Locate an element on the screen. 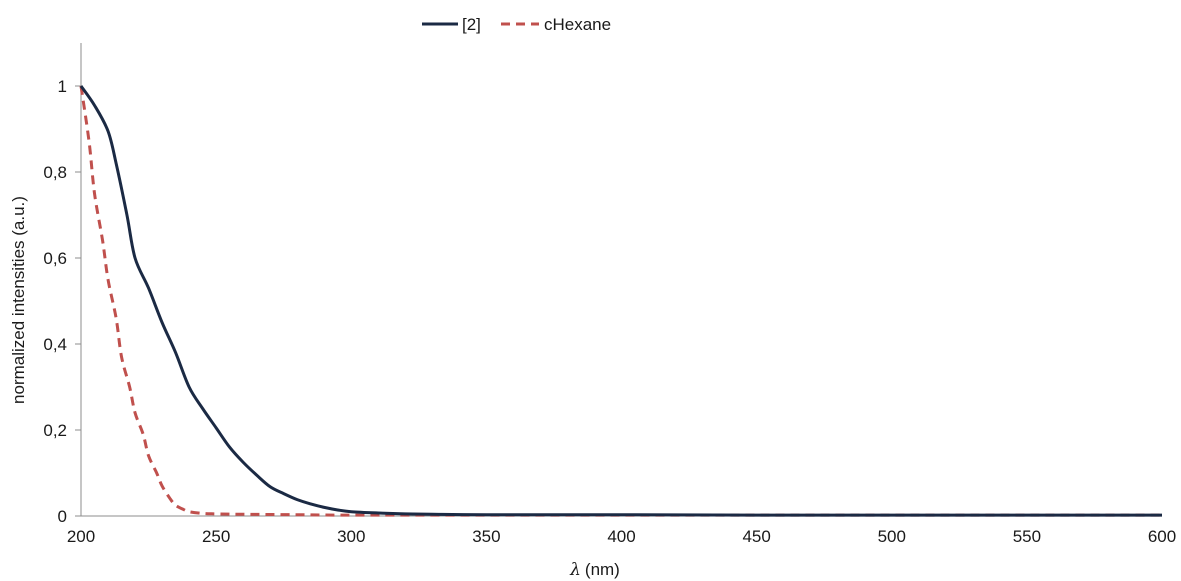 The width and height of the screenshot is (1181, 581). y-tick-label: 0,2 is located at coordinates (55, 430).